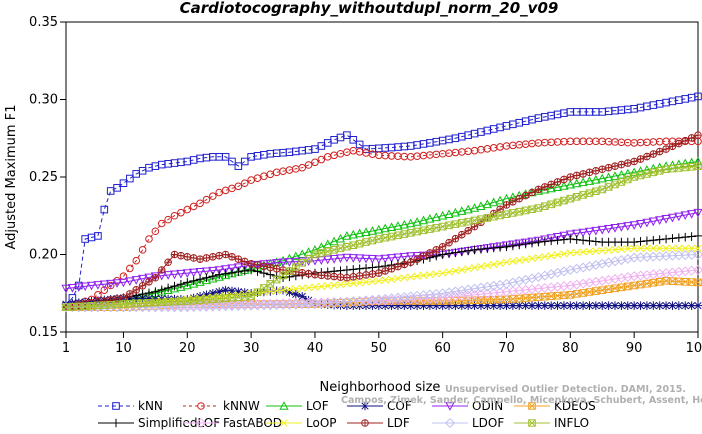  Describe the element at coordinates (284, 423) in the screenshot. I see `legend-marker-loop` at that location.